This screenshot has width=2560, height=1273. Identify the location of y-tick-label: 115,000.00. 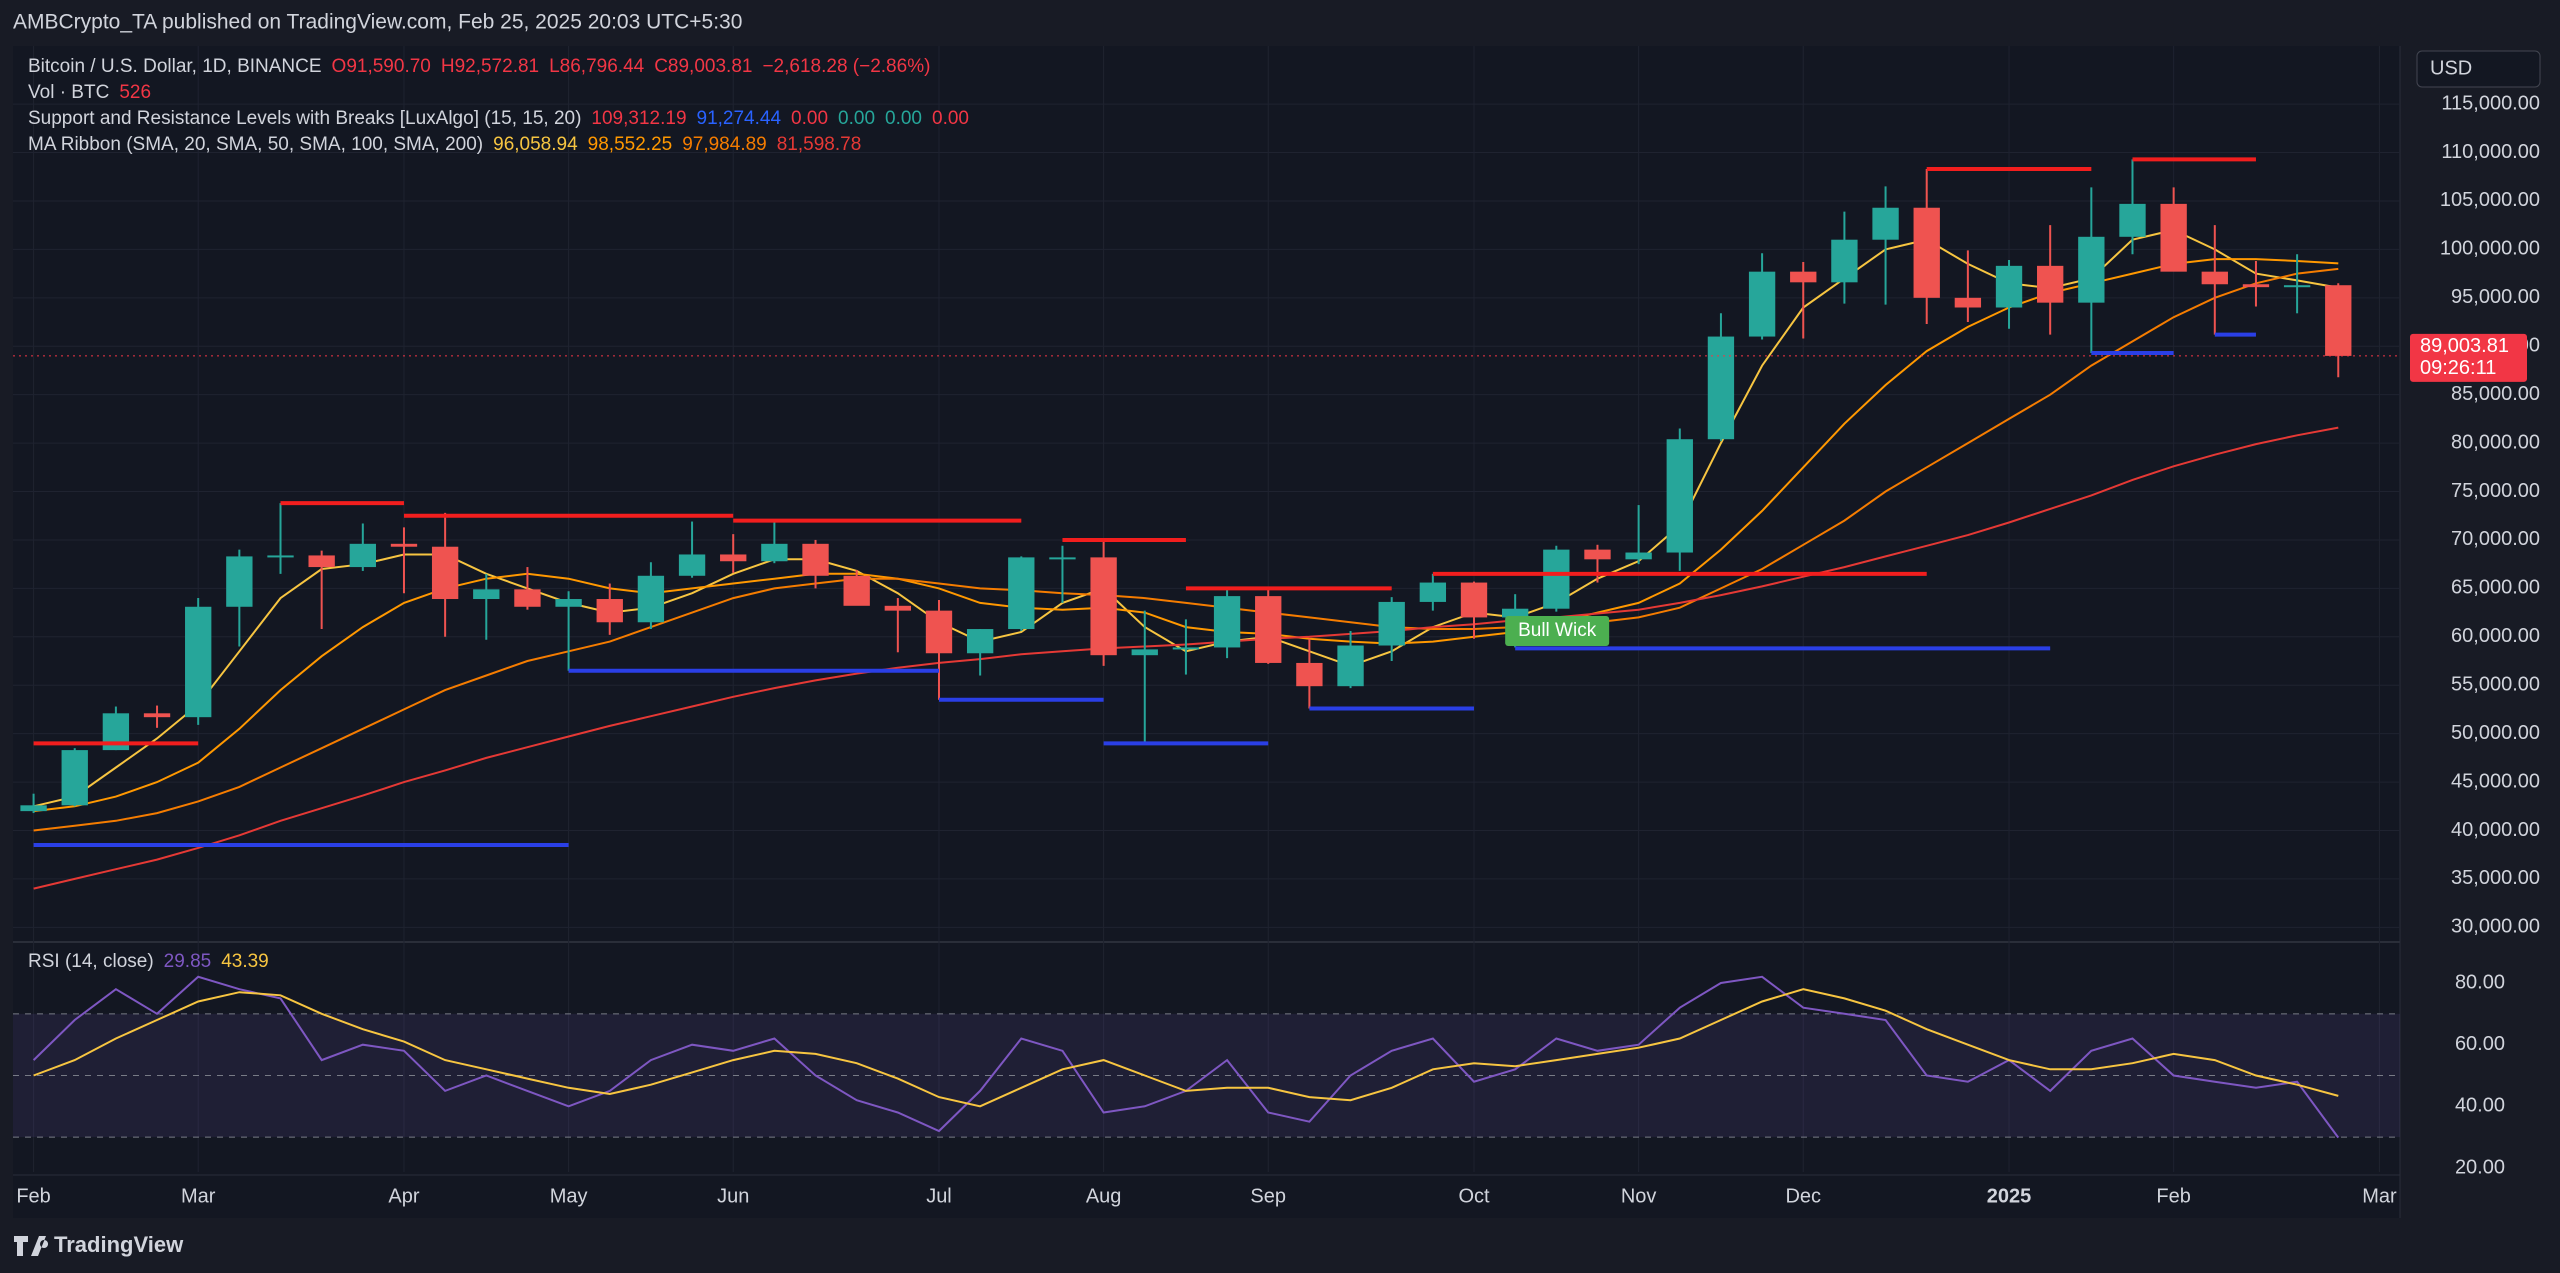
(2490, 103).